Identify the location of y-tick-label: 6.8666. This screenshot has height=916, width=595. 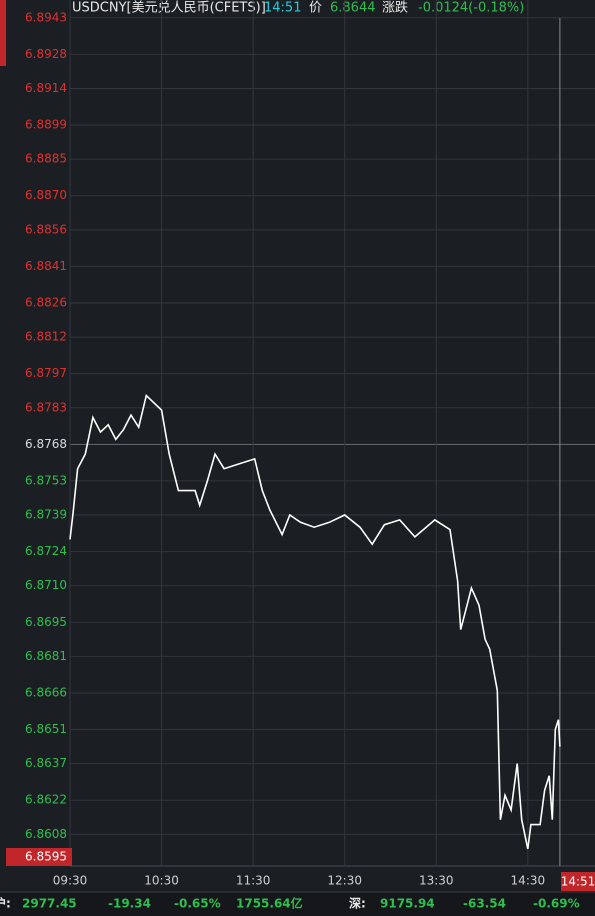
(46, 692).